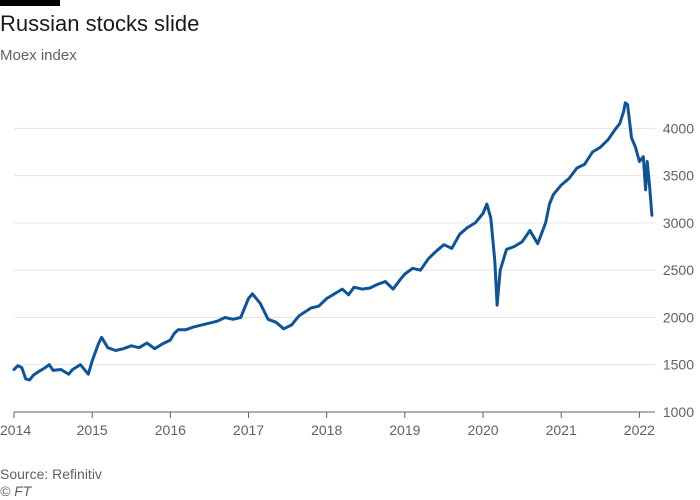  What do you see at coordinates (482, 430) in the screenshot?
I see `x-tick-label-2020: 2020` at bounding box center [482, 430].